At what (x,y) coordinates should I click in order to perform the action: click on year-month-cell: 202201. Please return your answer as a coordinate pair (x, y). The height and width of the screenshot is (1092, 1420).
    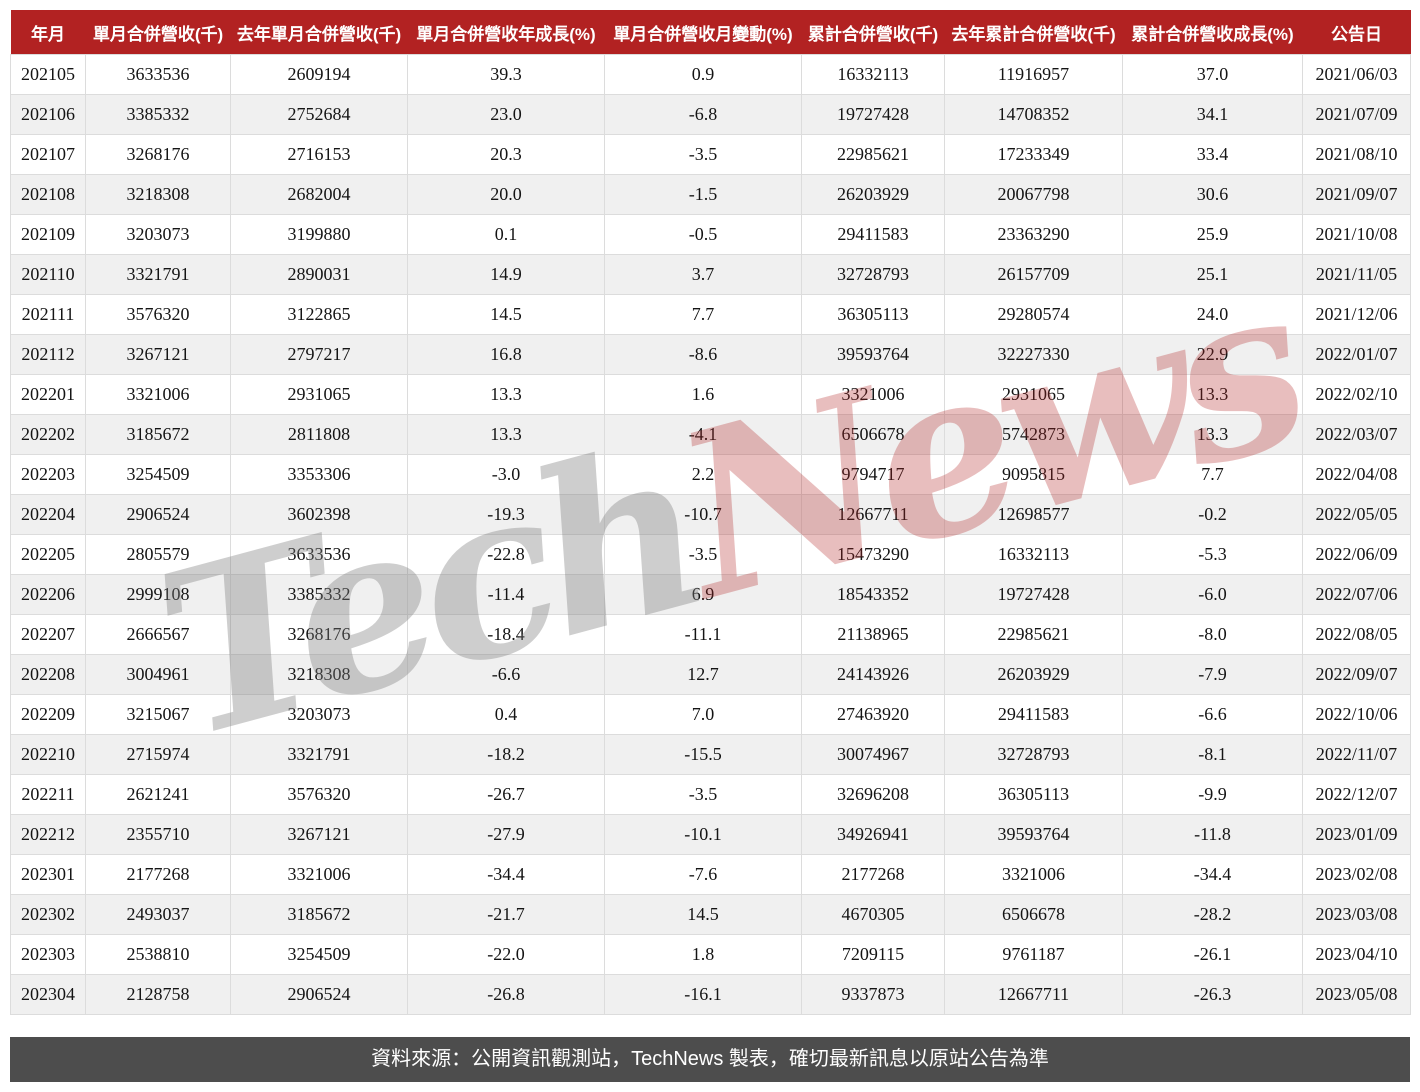
    Looking at the image, I should click on (48, 394).